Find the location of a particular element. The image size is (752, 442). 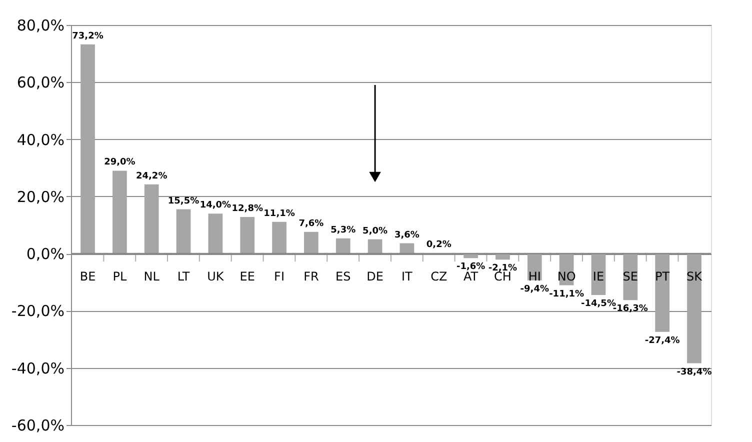

x-tick-label: EE is located at coordinates (247, 277).